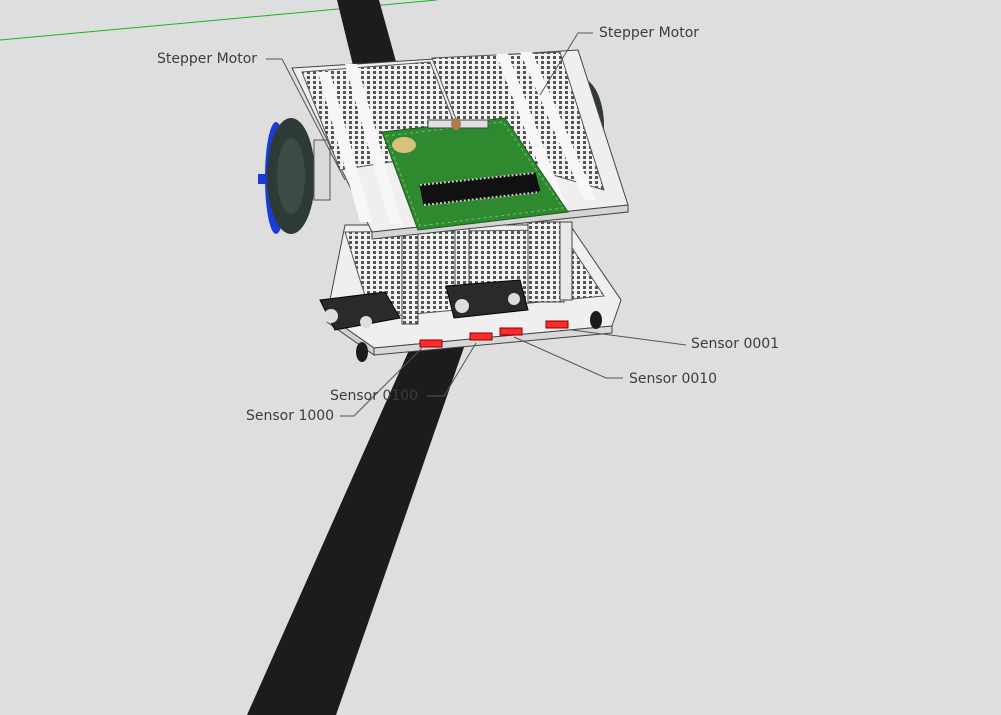 Image resolution: width=1001 pixels, height=715 pixels. Describe the element at coordinates (649, 33) in the screenshot. I see `stepper-motor-right-label: Stepper Motor` at that location.